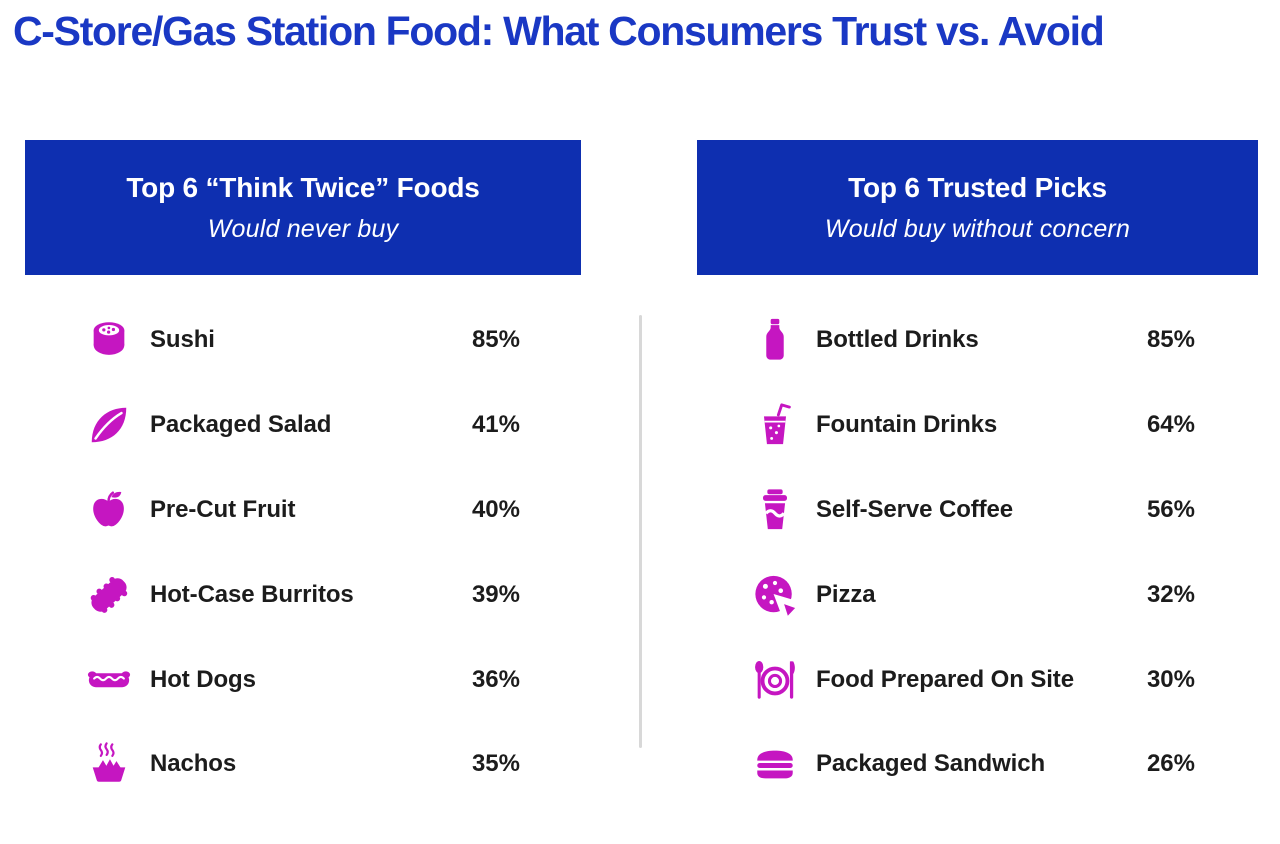 The image size is (1280, 844). I want to click on sushi-icon, so click(109, 340).